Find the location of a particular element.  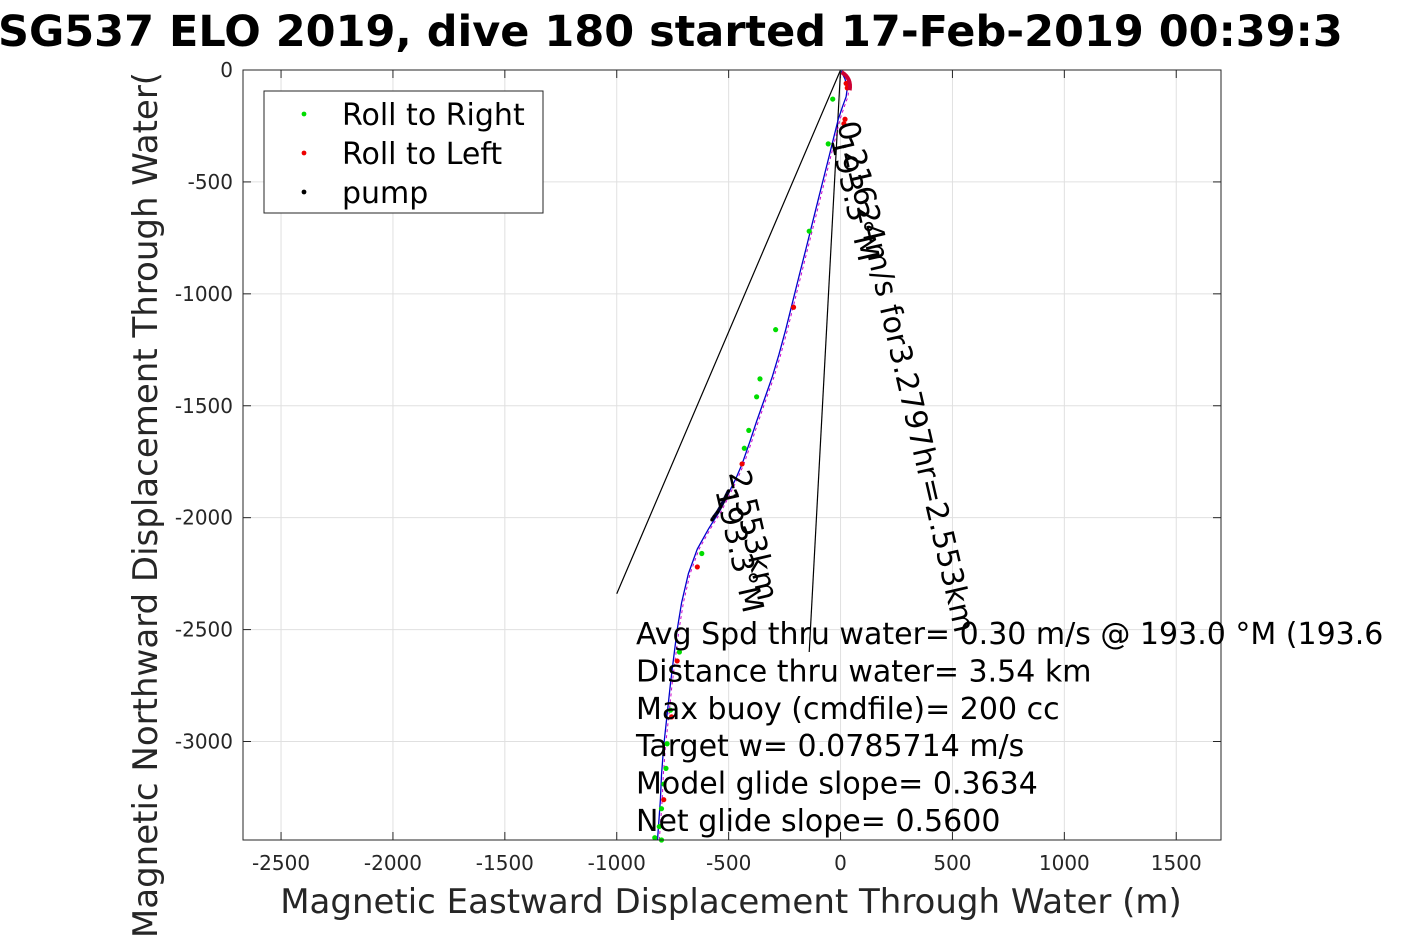

legend-box is located at coordinates (403, 152).